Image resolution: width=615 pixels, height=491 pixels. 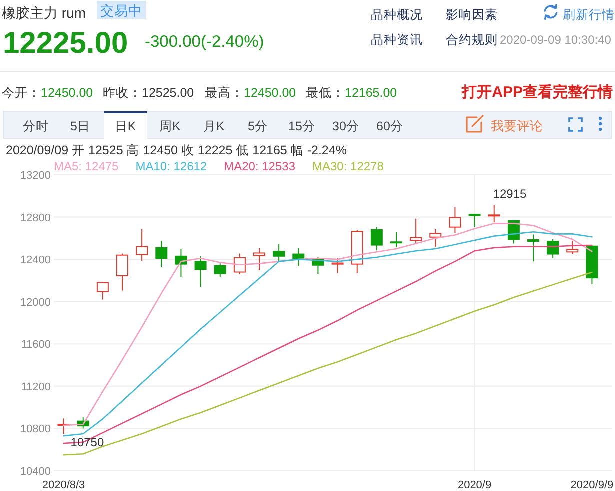 What do you see at coordinates (204, 42) in the screenshot?
I see `text: -300.00(-2.40%)` at bounding box center [204, 42].